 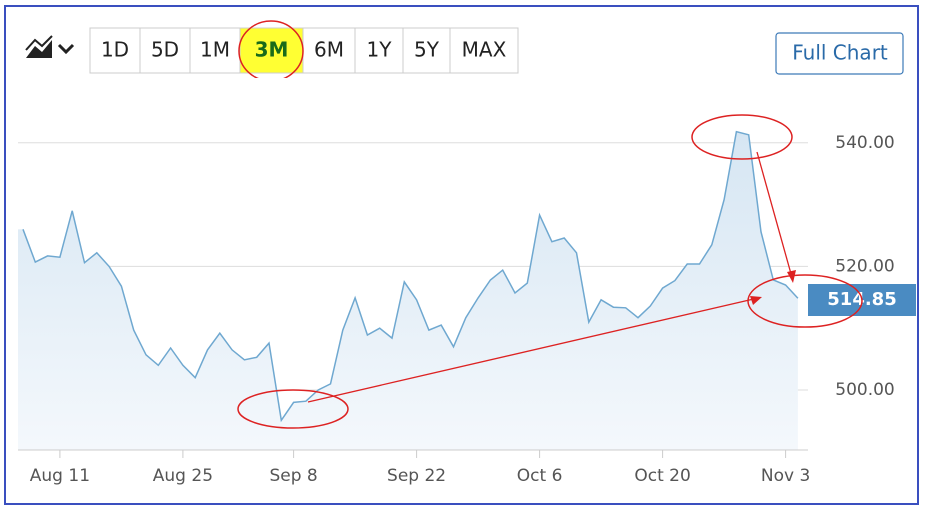 I want to click on range-label: 1D, so click(x=115, y=50).